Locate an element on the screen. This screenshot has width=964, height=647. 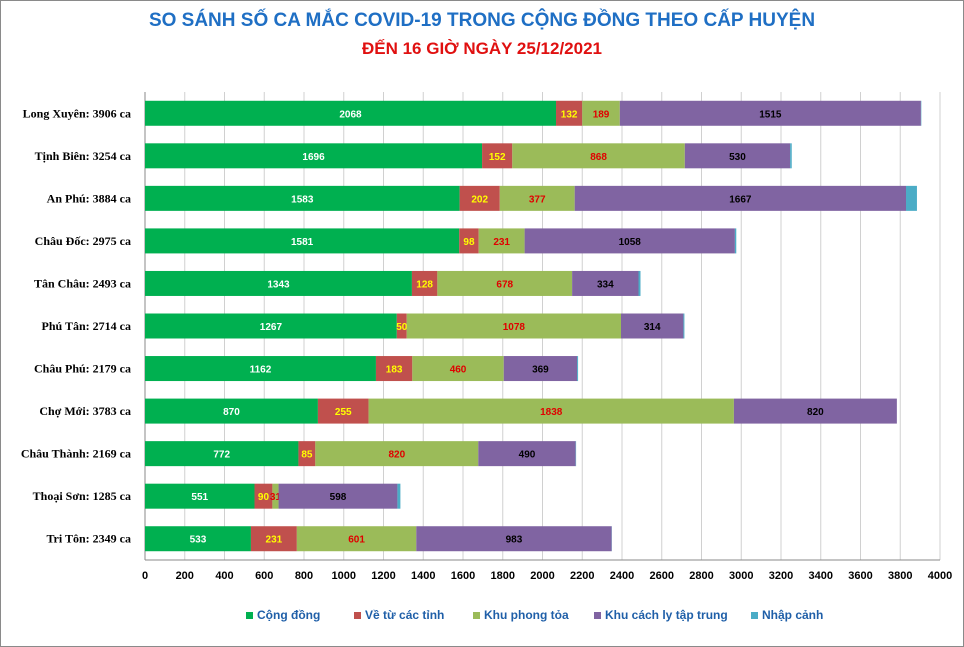
data-label: 50 is located at coordinates (402, 327).